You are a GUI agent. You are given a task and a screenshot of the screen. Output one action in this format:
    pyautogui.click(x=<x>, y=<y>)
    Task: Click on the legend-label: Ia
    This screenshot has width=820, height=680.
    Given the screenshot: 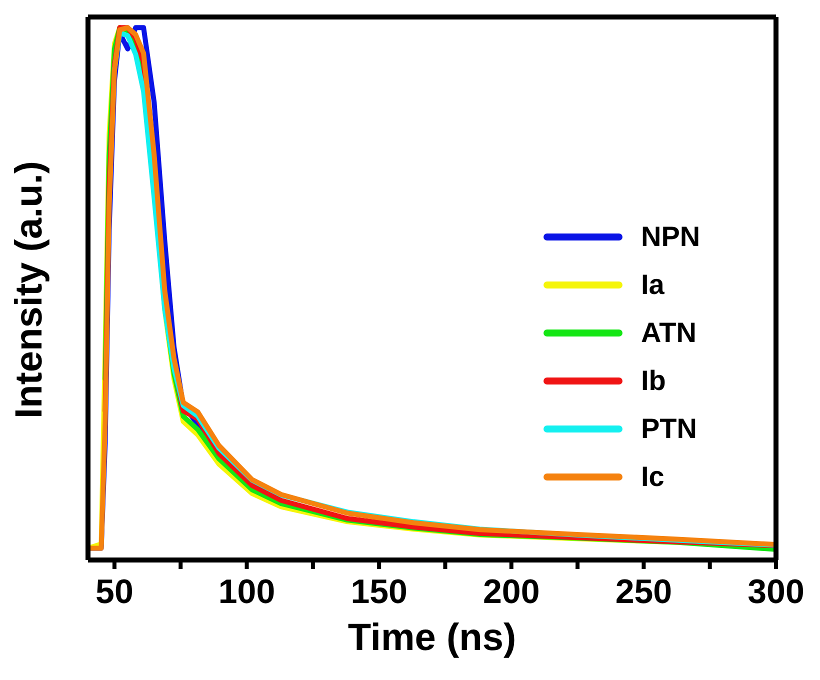 What is the action you would take?
    pyautogui.click(x=652, y=284)
    